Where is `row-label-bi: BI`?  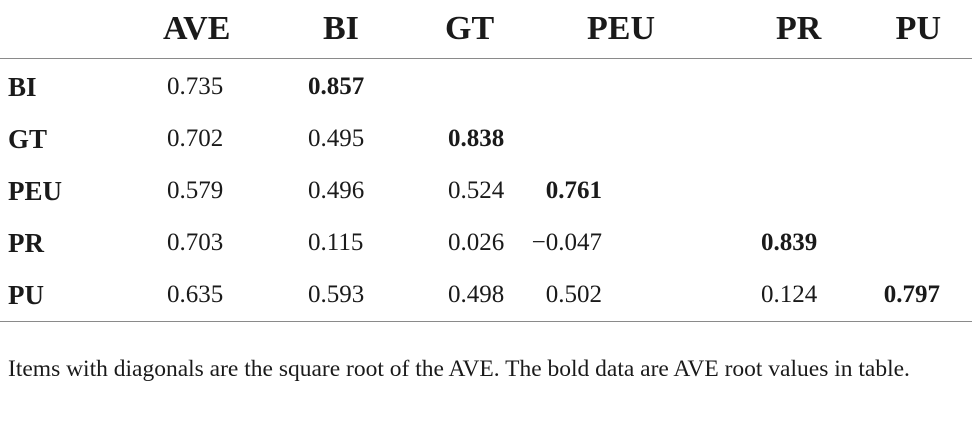
row-label-bi: BI is located at coordinates (22, 86).